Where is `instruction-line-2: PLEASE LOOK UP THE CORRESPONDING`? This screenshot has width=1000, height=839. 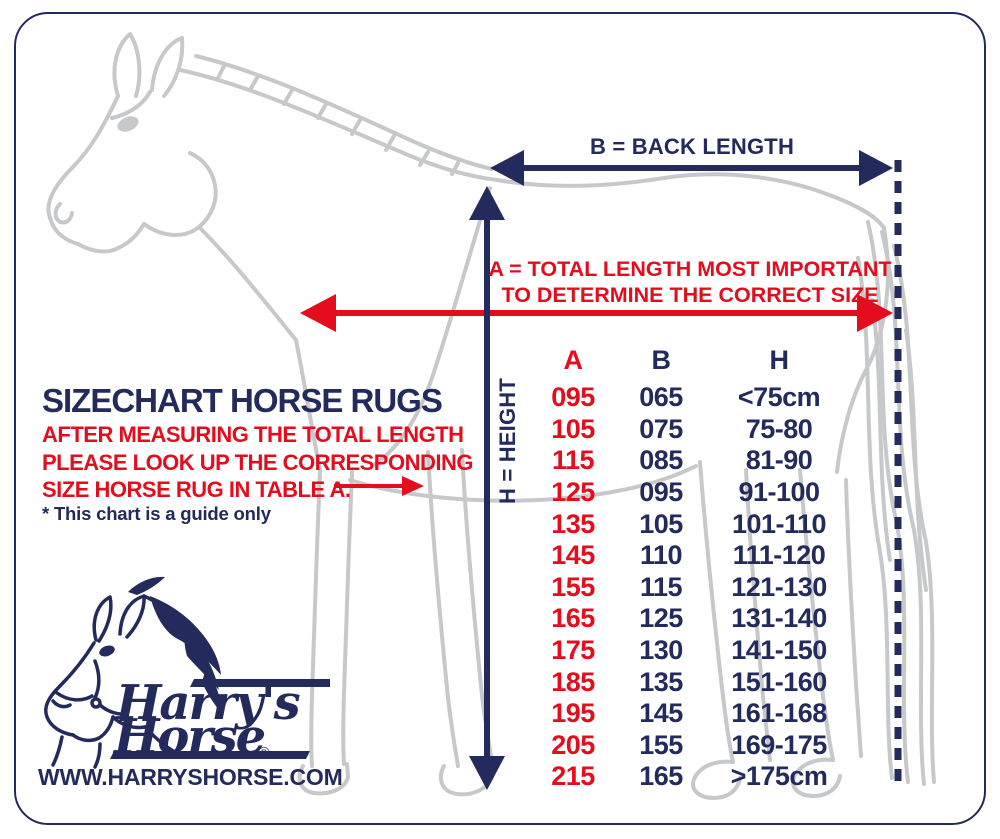 instruction-line-2: PLEASE LOOK UP THE CORRESPONDING is located at coordinates (257, 462).